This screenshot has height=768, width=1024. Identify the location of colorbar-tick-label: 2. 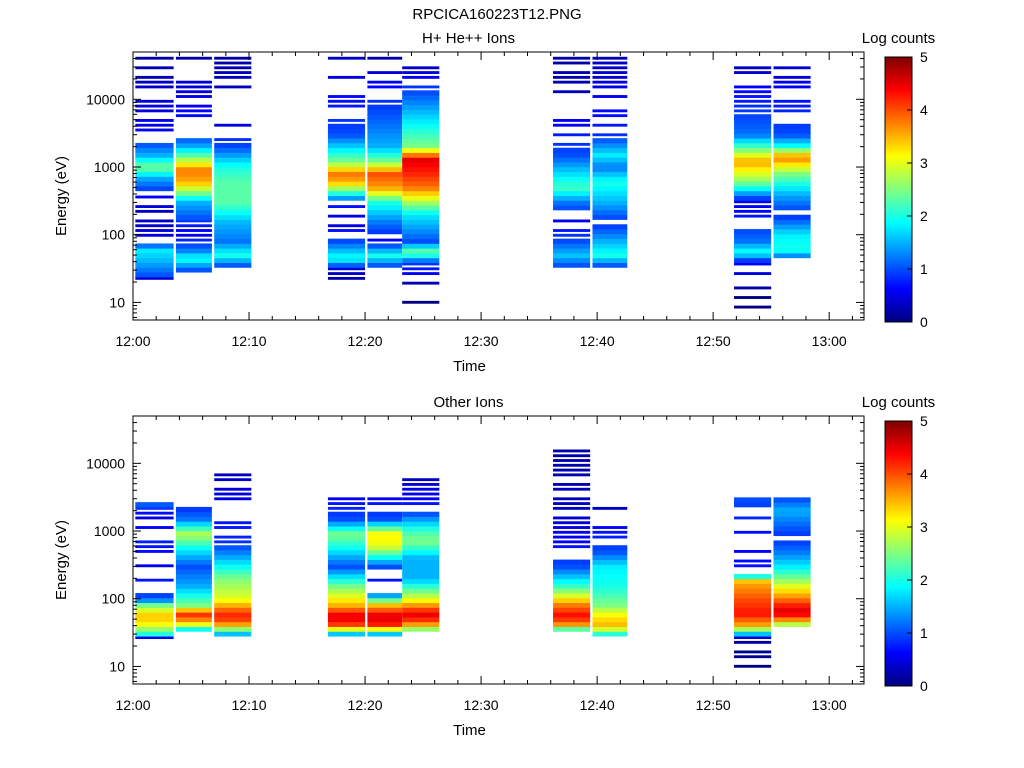
(924, 580).